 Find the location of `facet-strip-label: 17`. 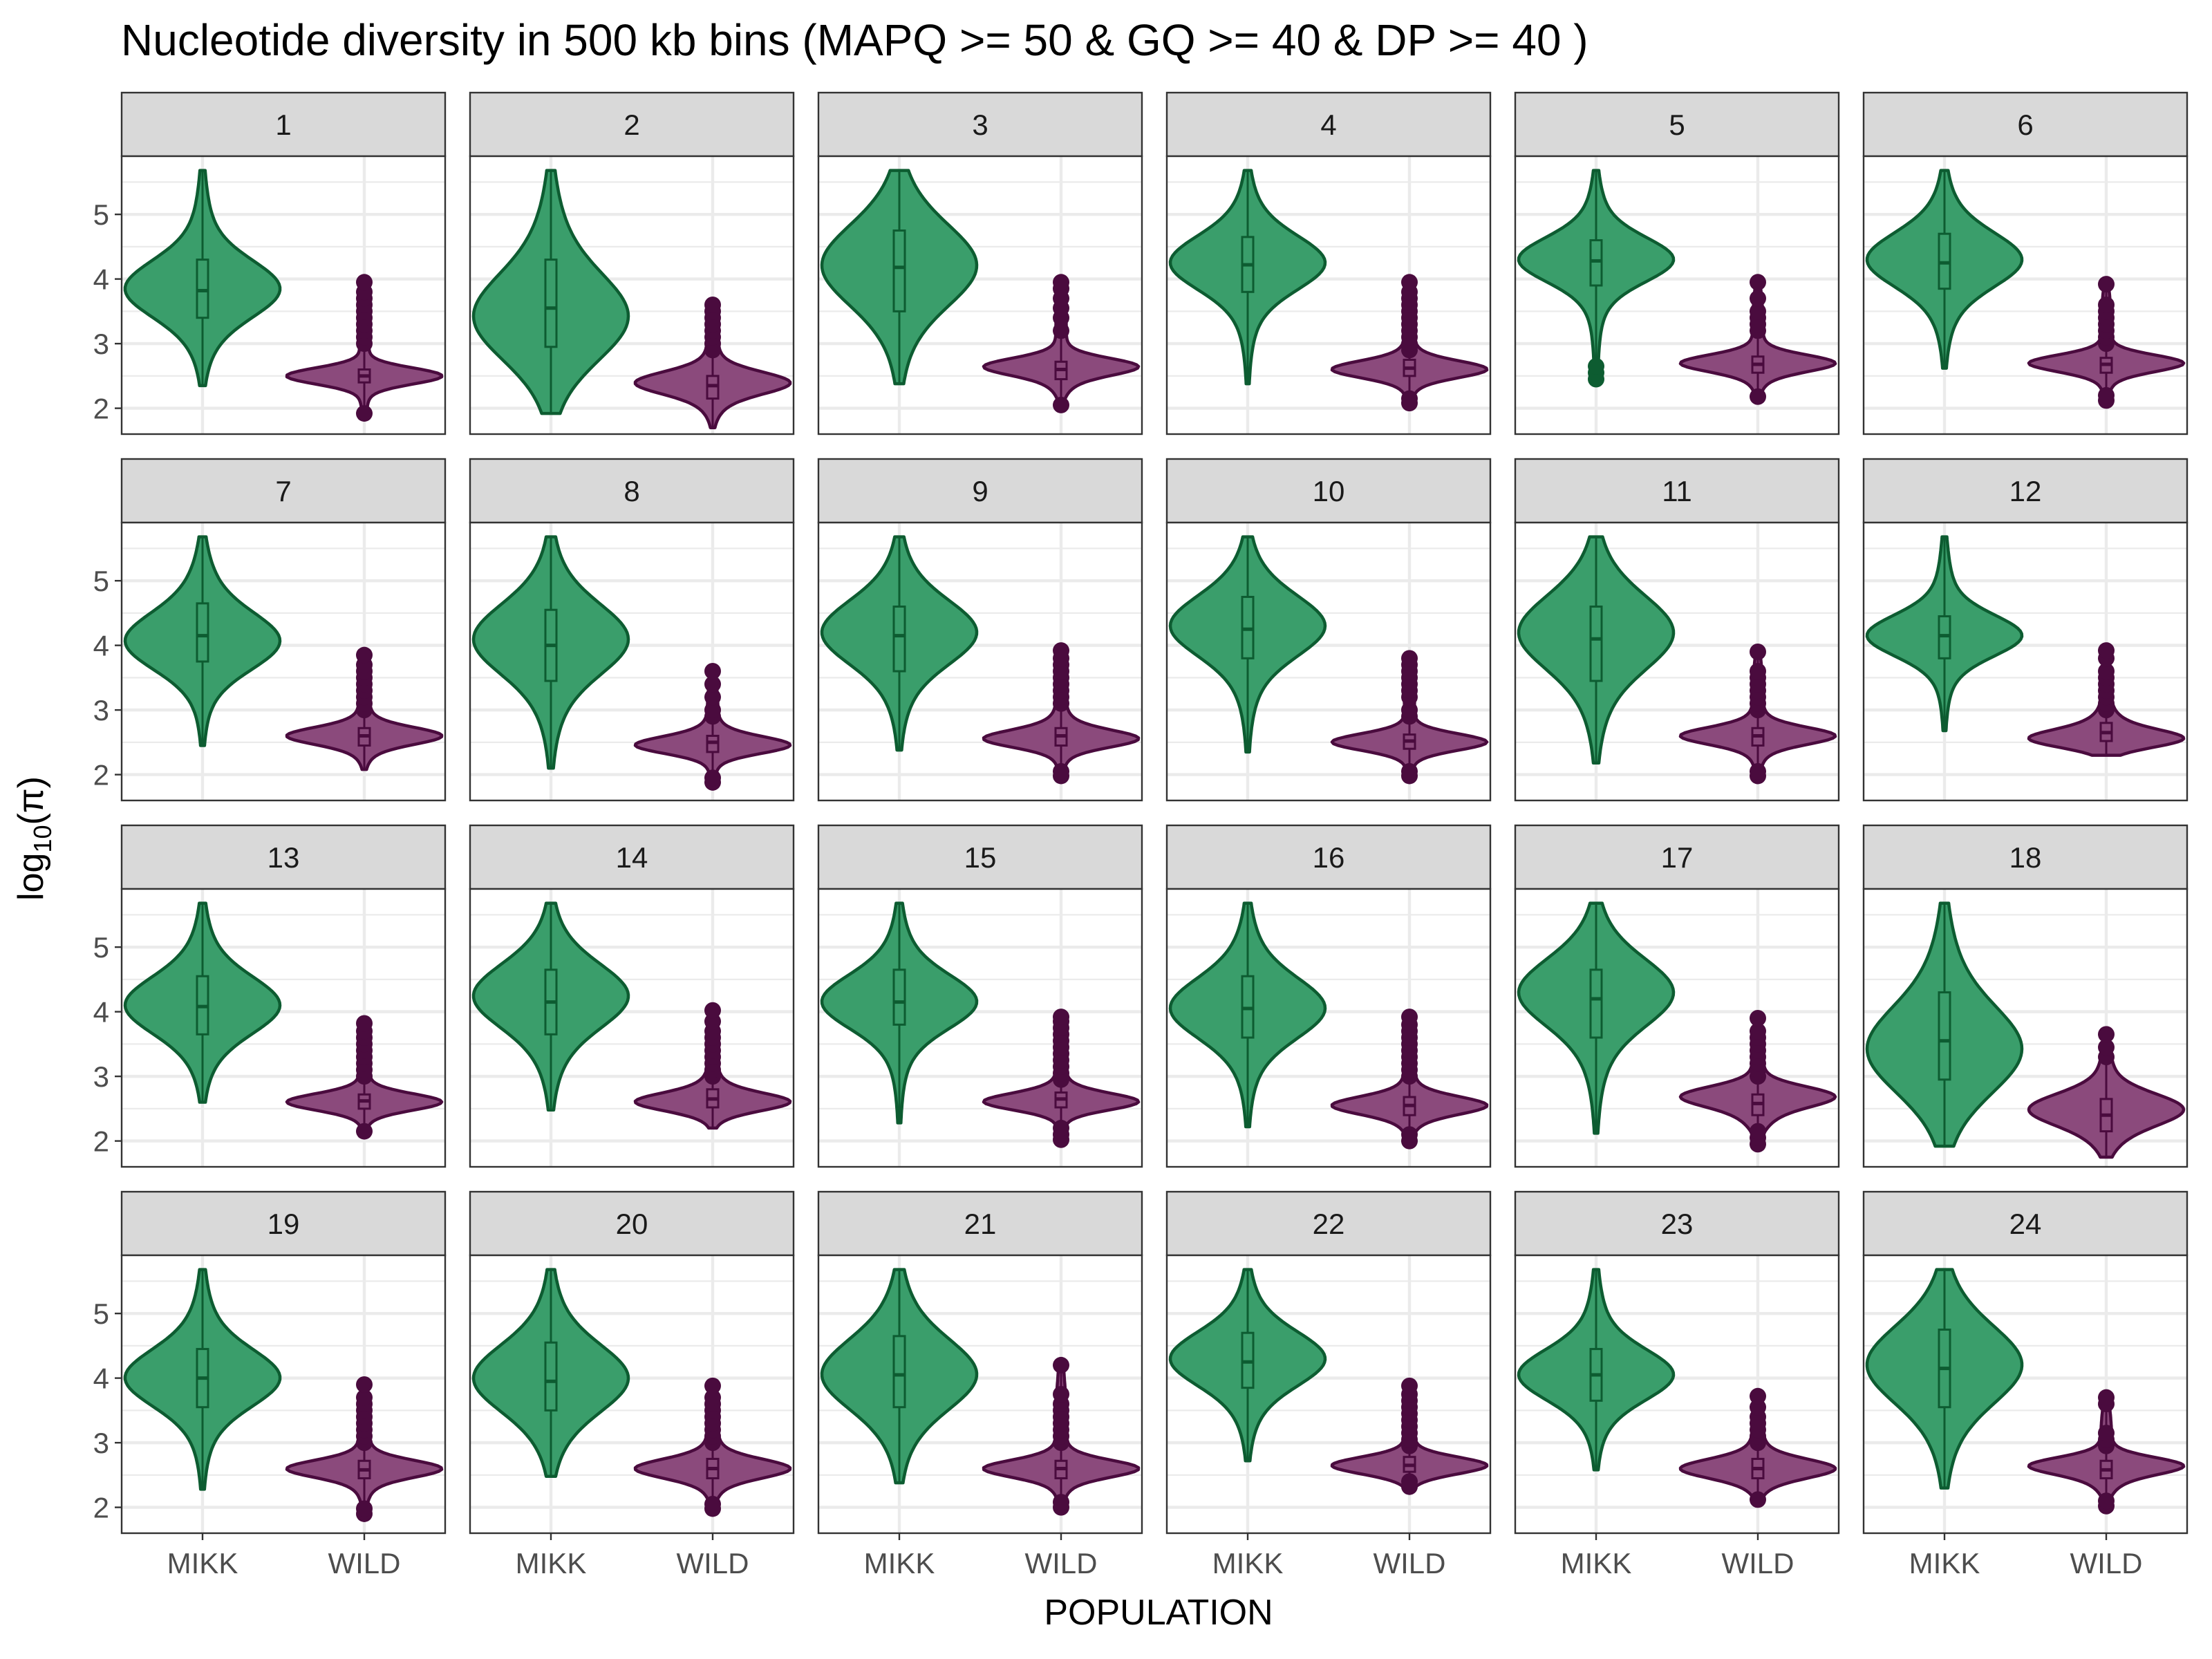

facet-strip-label: 17 is located at coordinates (1677, 857).